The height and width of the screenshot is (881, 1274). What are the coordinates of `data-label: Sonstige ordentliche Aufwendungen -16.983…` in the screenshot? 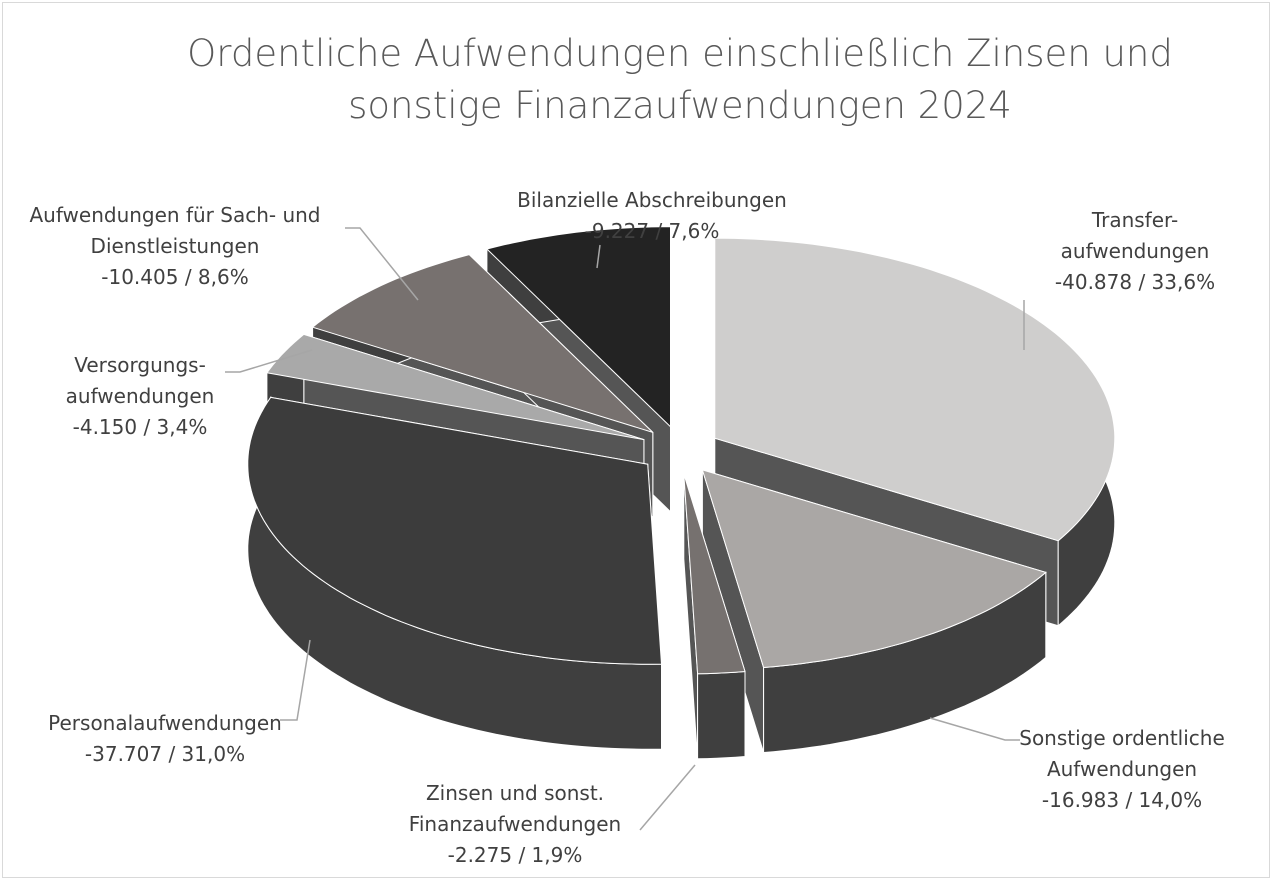 It's located at (1122, 769).